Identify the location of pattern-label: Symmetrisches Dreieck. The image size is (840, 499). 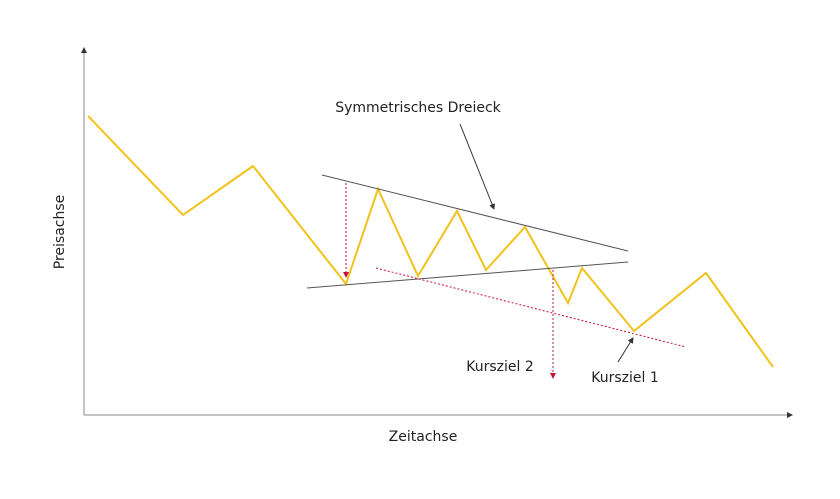
(418, 108).